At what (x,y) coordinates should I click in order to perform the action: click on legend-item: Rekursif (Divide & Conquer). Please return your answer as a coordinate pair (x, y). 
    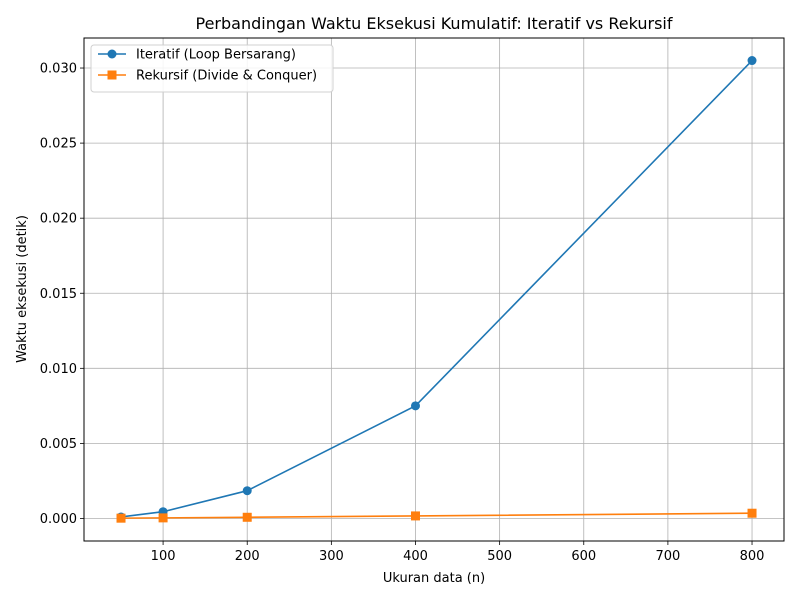
    Looking at the image, I should click on (207, 76).